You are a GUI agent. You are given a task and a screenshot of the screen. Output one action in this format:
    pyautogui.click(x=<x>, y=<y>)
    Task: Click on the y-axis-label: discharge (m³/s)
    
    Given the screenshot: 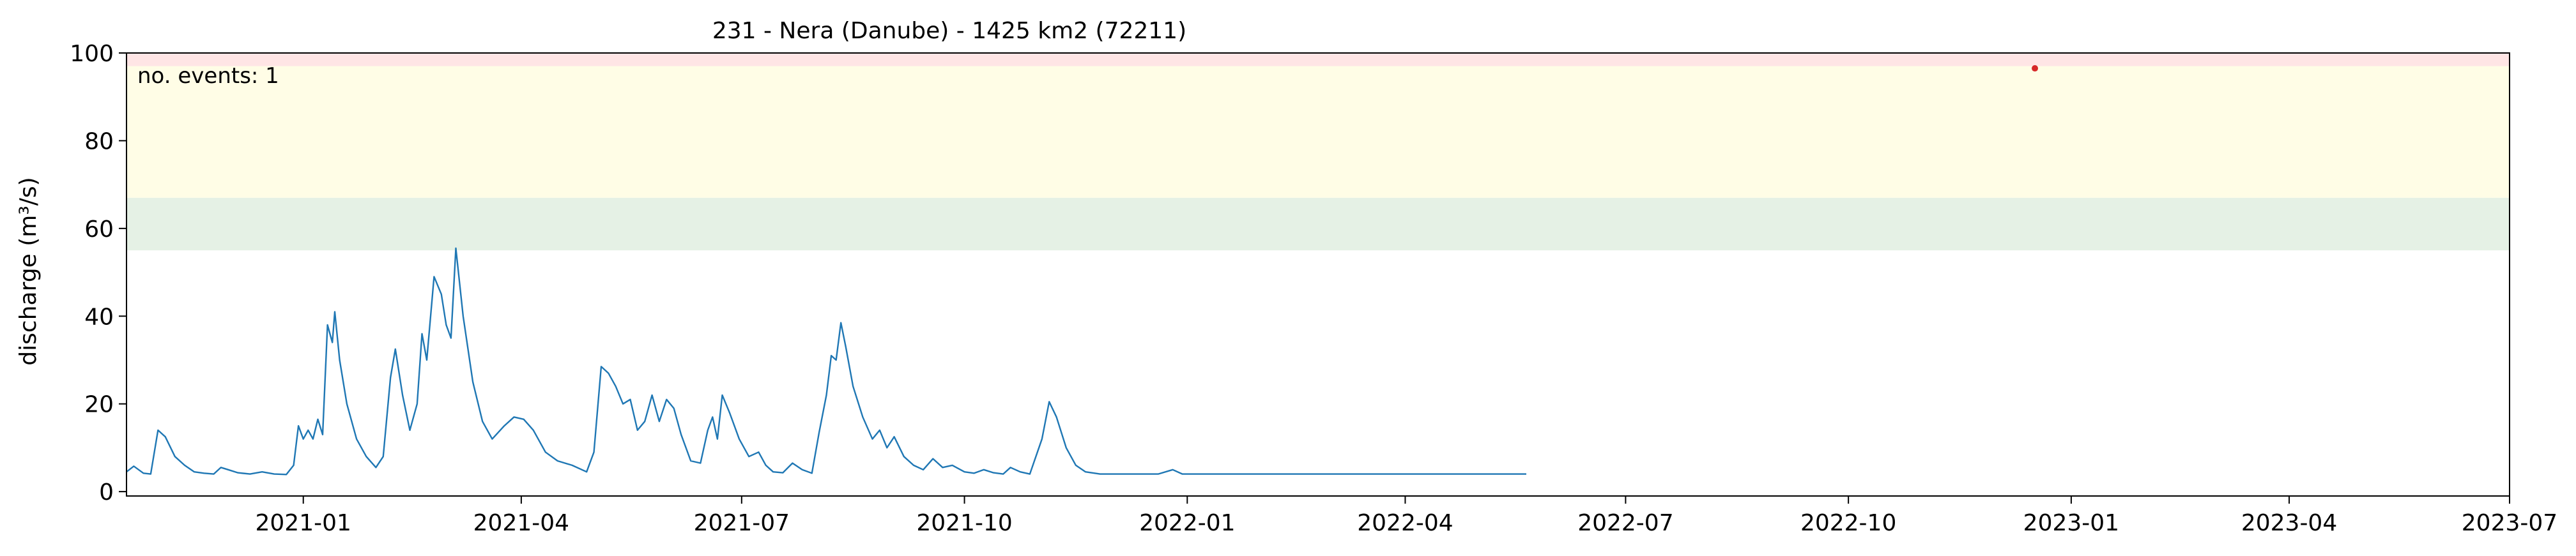 What is the action you would take?
    pyautogui.click(x=28, y=271)
    